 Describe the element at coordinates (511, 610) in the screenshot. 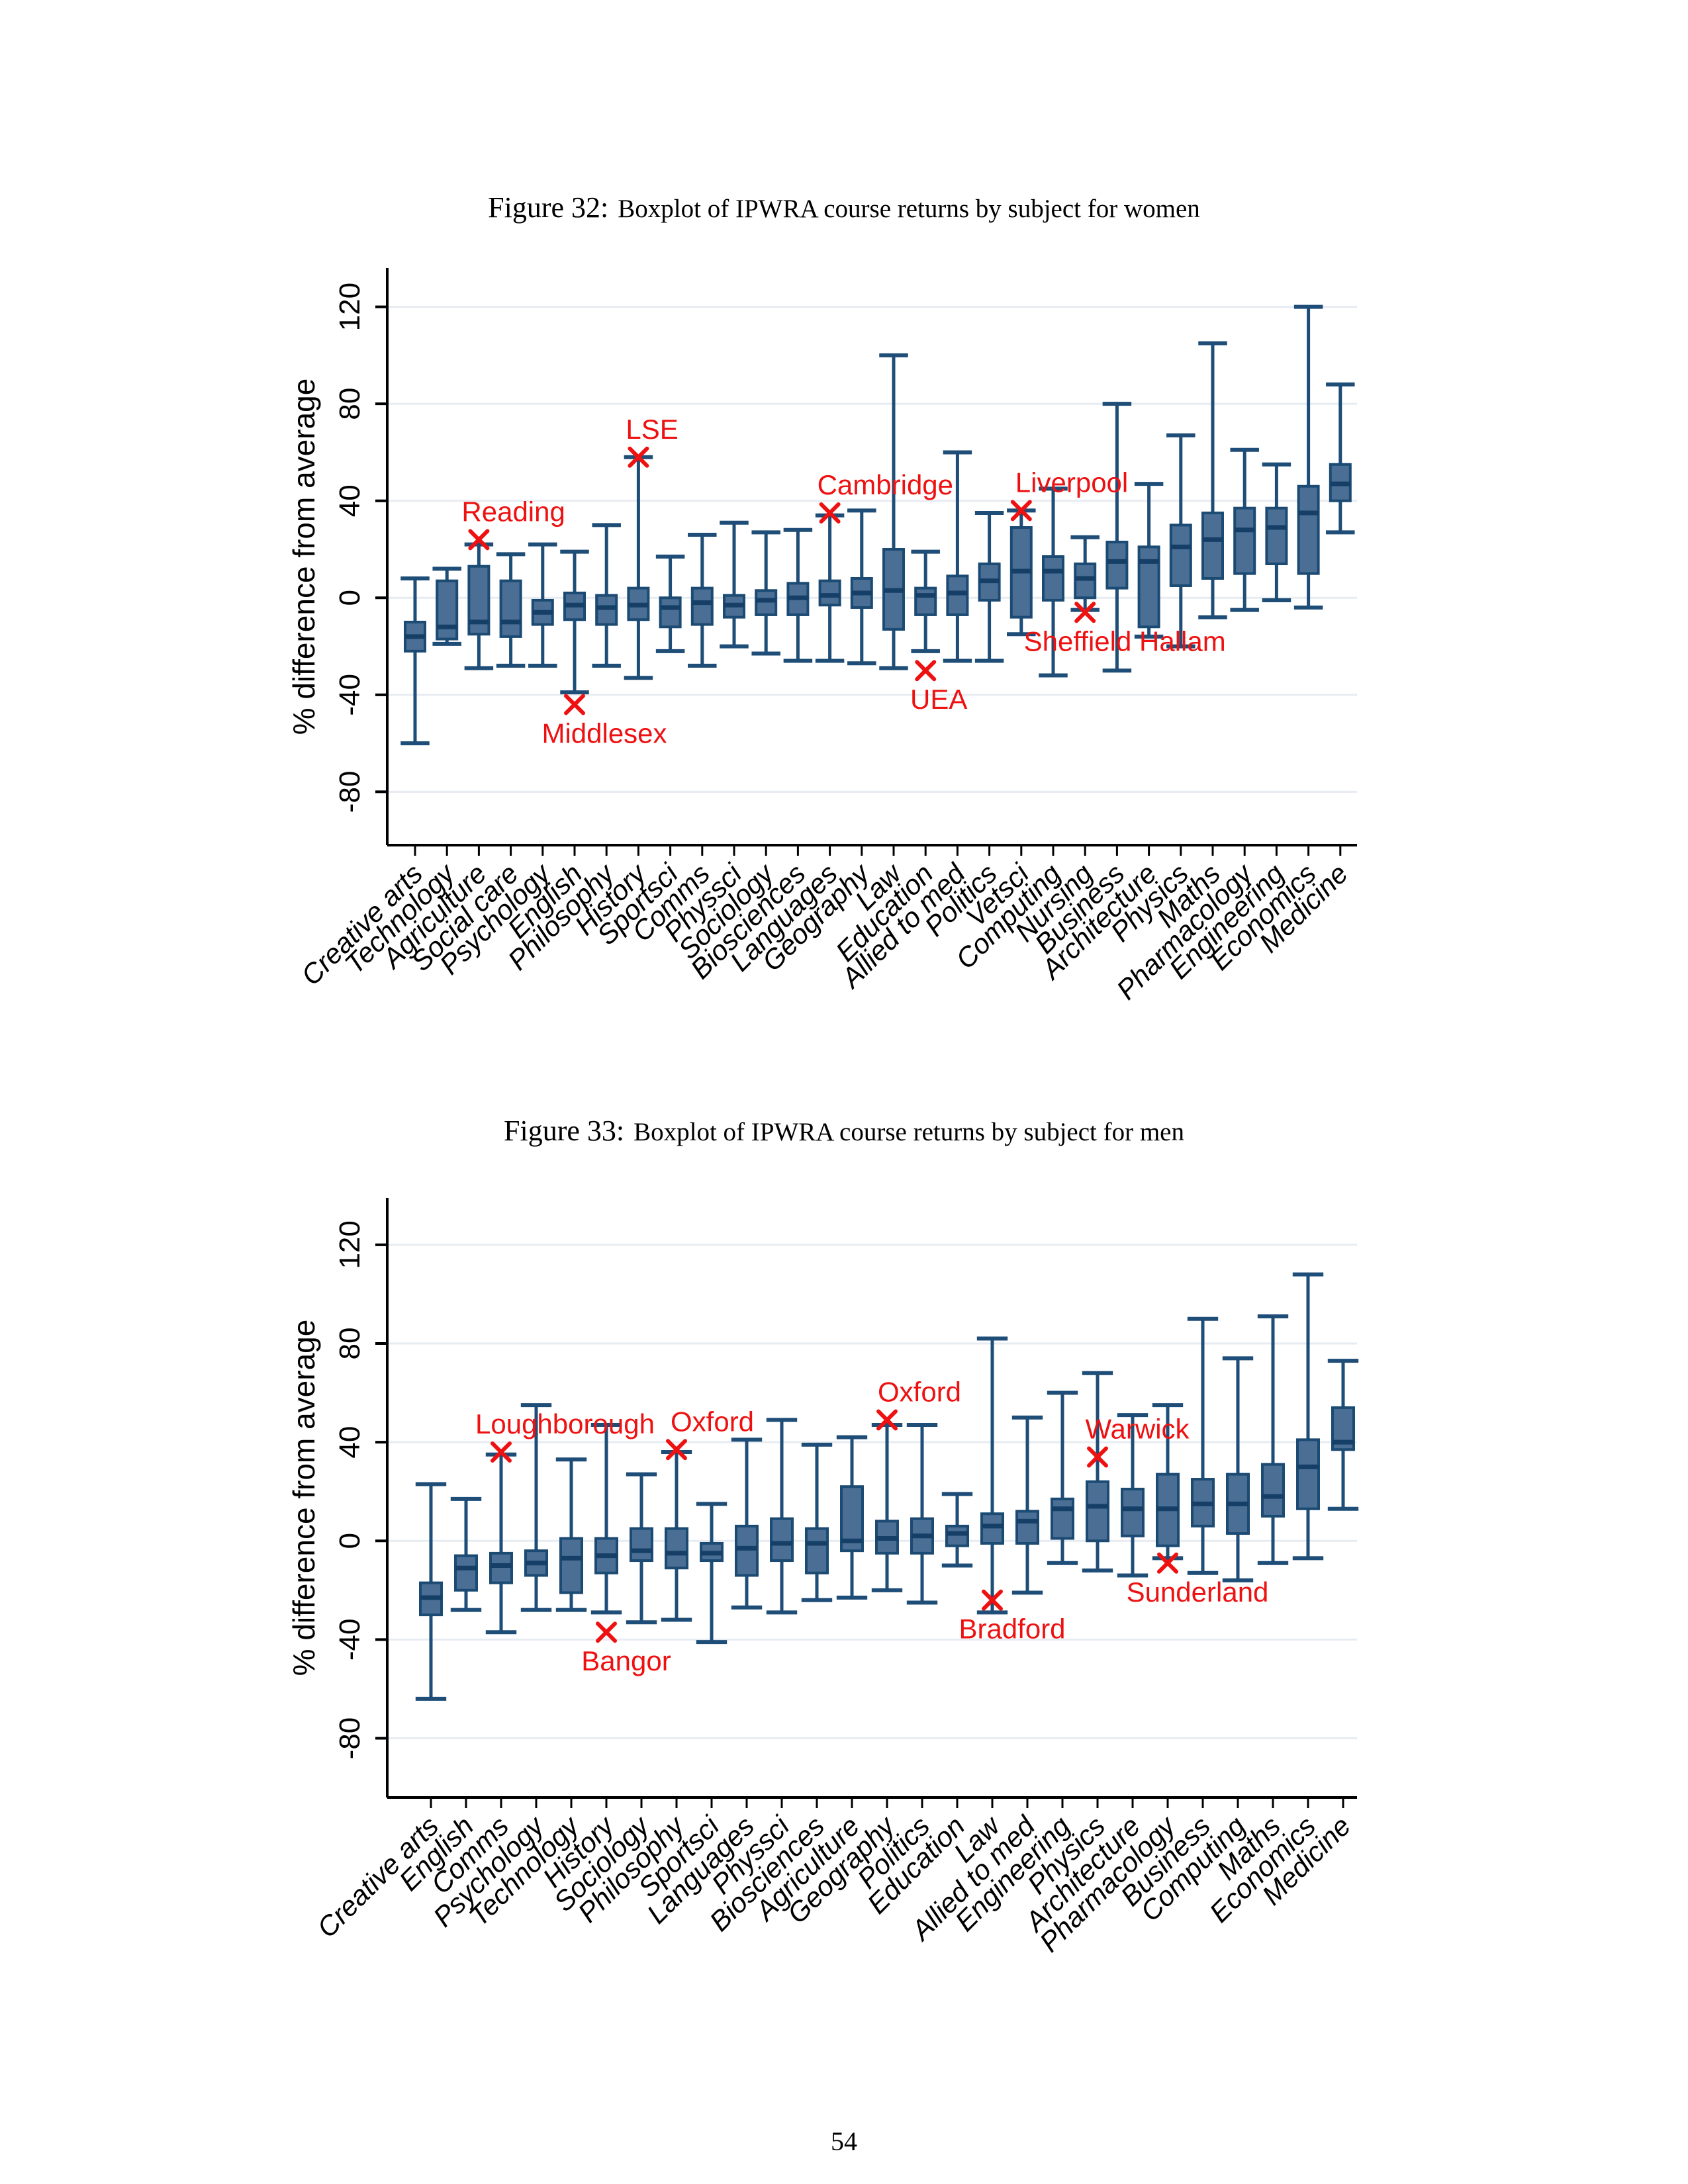

I see `box-Social care` at that location.